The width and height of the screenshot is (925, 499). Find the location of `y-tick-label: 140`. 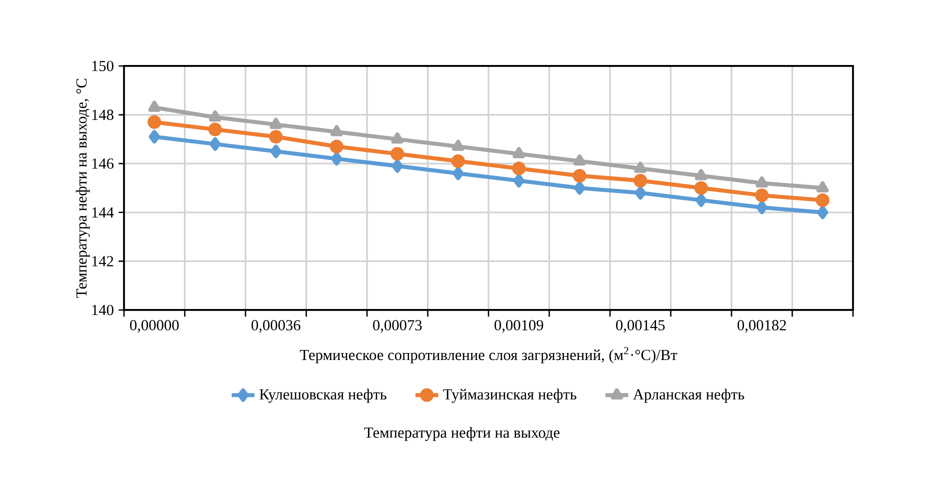

y-tick-label: 140 is located at coordinates (103, 310).